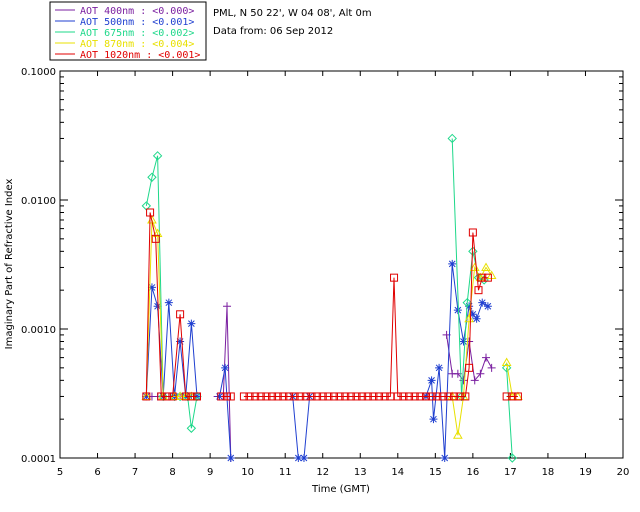 This screenshot has height=512, width=640. I want to click on legend-item: AOT 400nm : <0.000>, so click(137, 11).